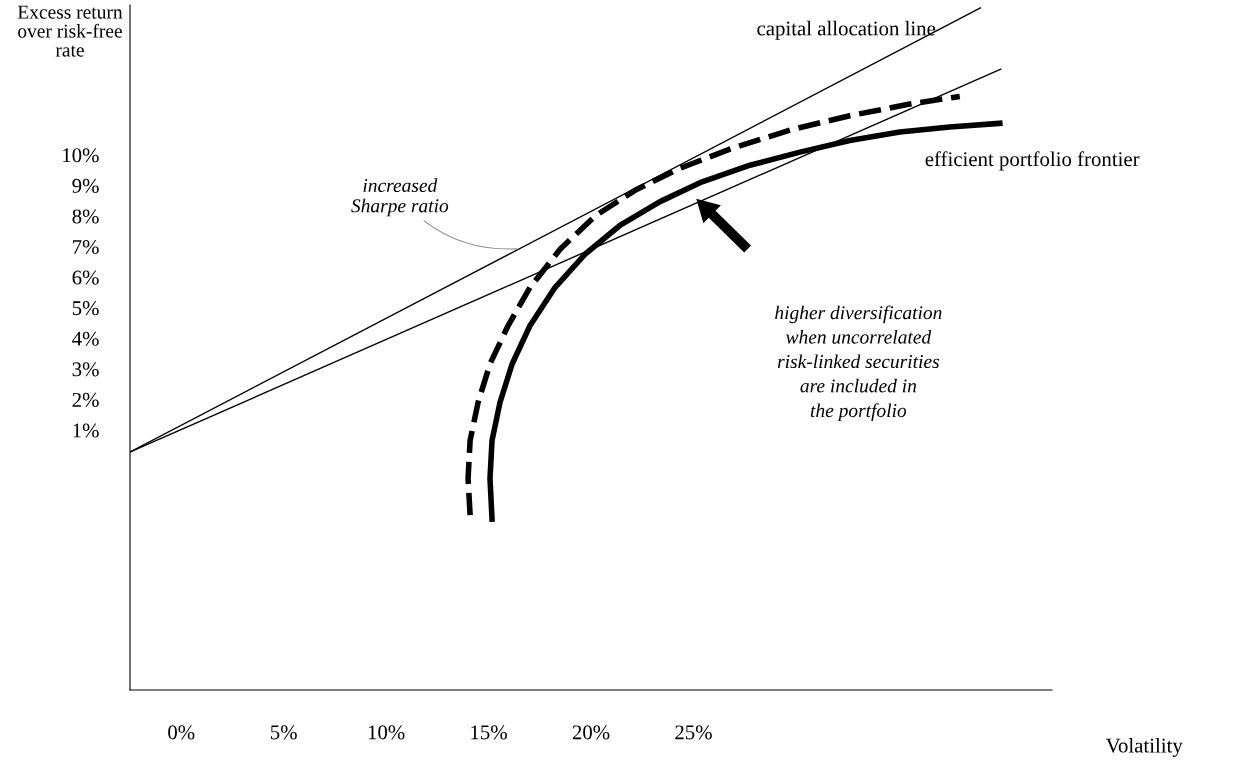  I want to click on annotation: increased Sharpe ratio, so click(400, 197).